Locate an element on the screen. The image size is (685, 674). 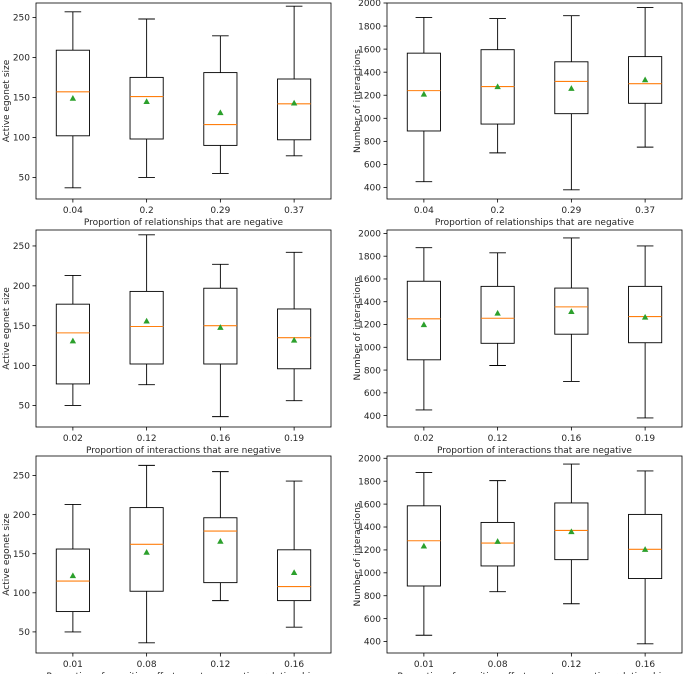
y-tick-label: 100 is located at coordinates (21, 139).